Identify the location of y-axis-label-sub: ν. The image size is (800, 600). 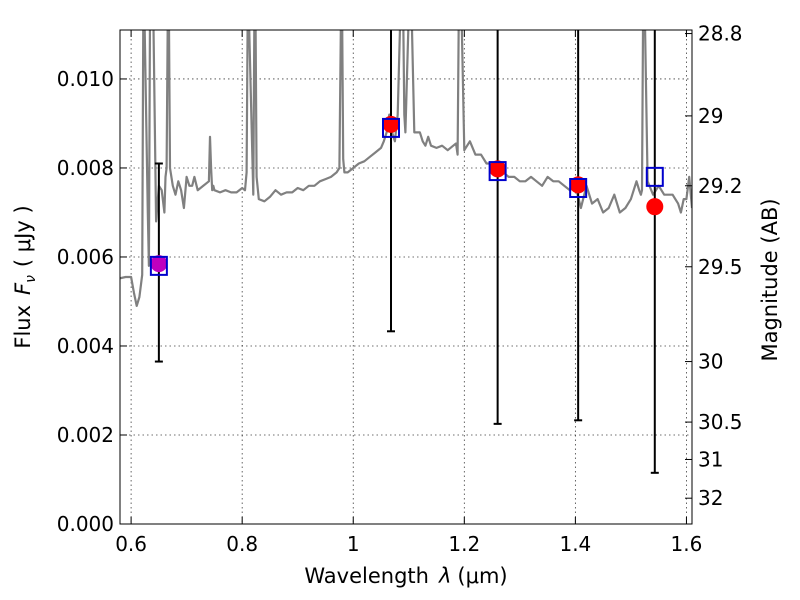
(31, 279).